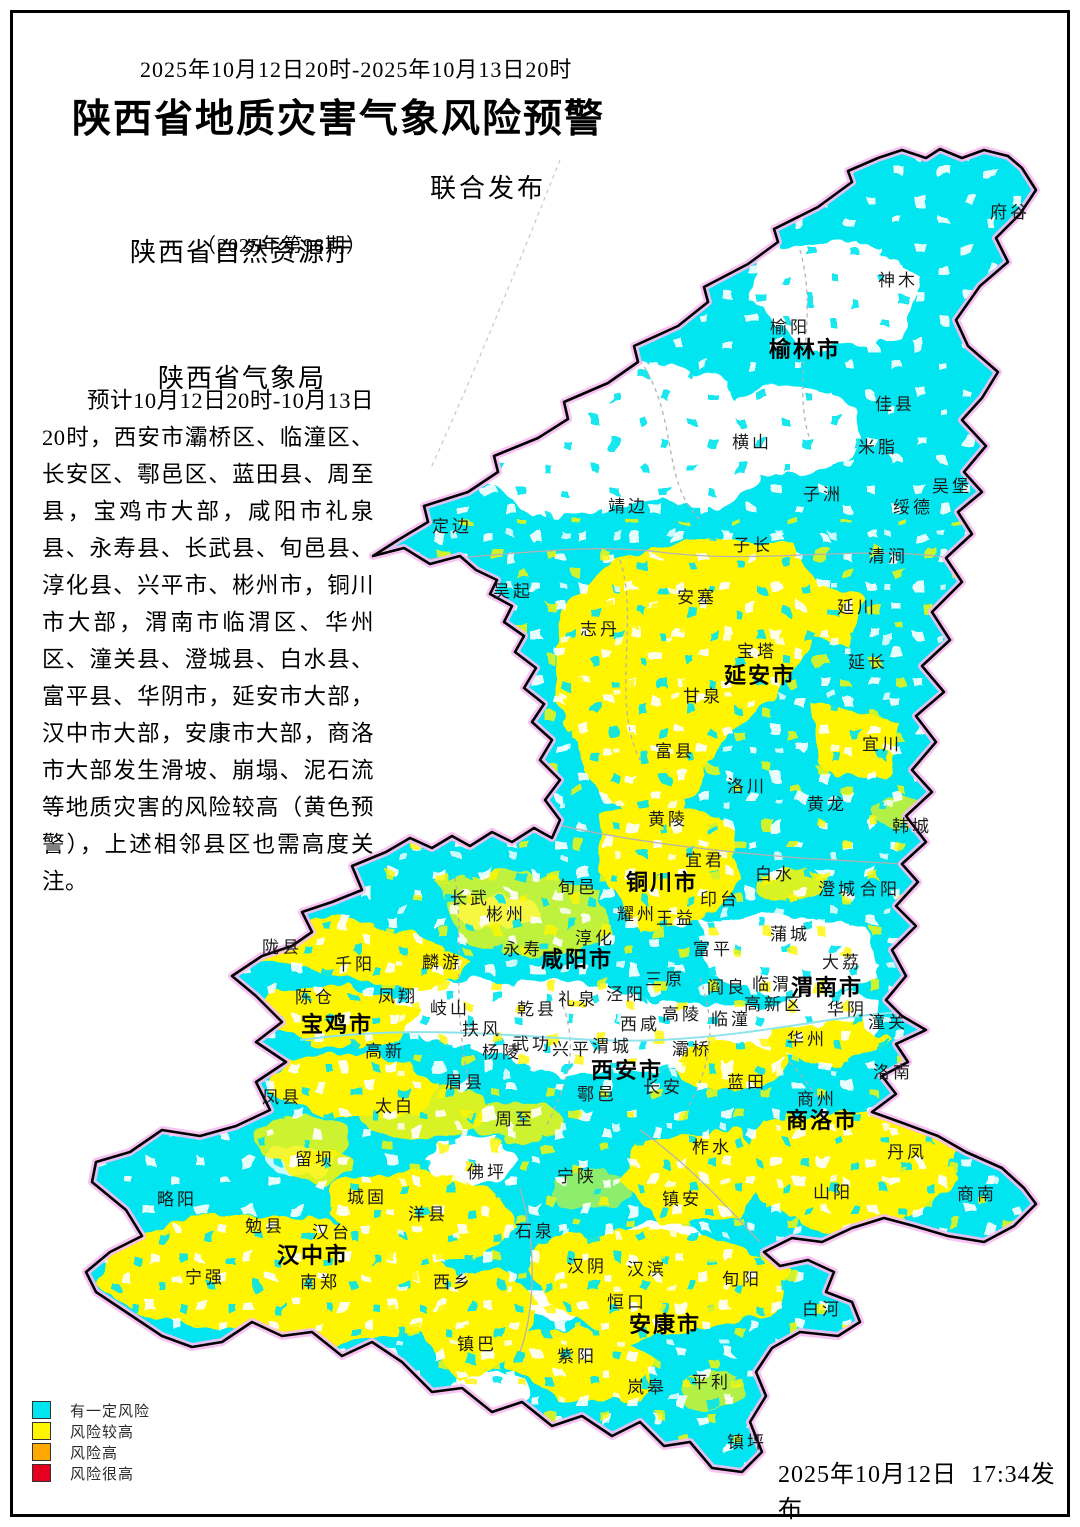 The image size is (1080, 1527). What do you see at coordinates (676, 918) in the screenshot?
I see `map-county-label: 王益` at bounding box center [676, 918].